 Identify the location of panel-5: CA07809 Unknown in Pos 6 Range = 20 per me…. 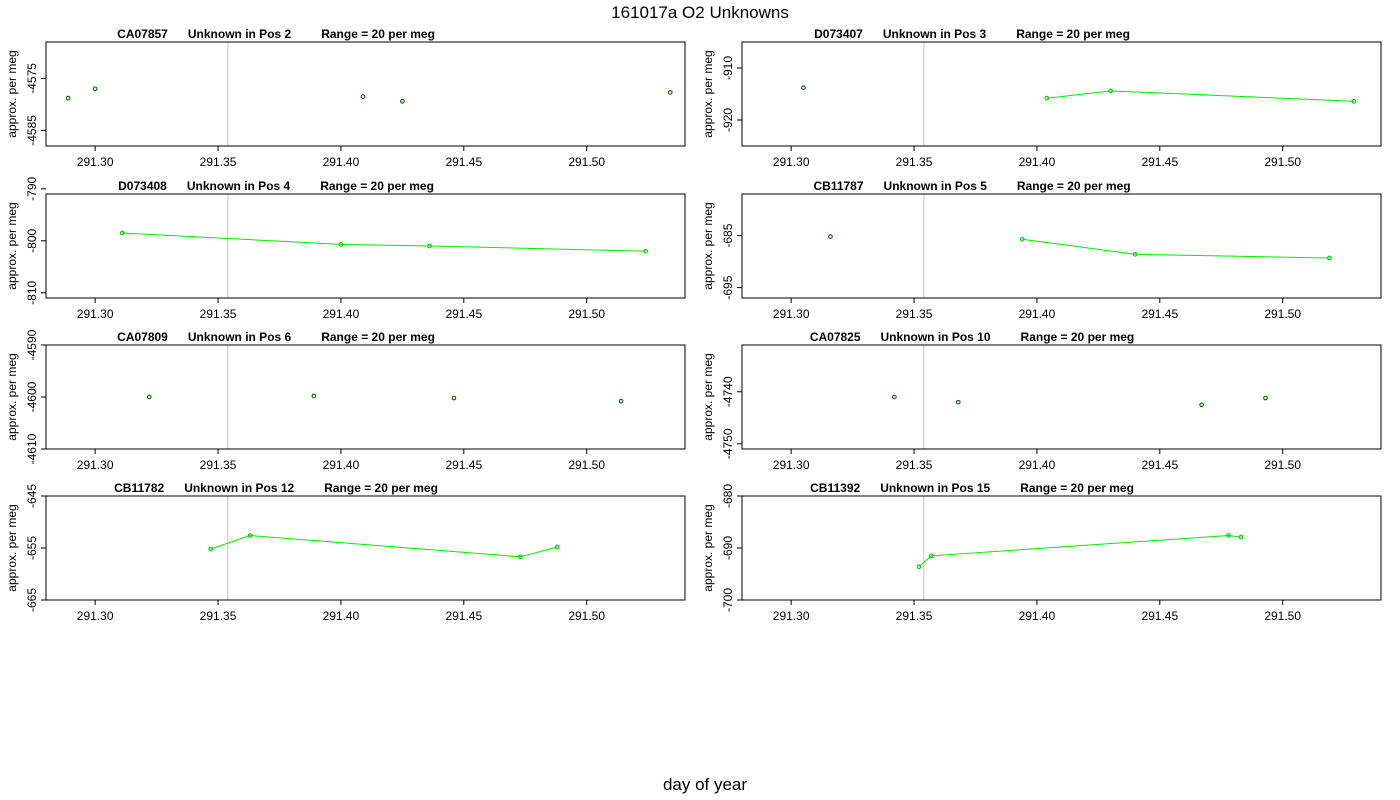
(345, 400).